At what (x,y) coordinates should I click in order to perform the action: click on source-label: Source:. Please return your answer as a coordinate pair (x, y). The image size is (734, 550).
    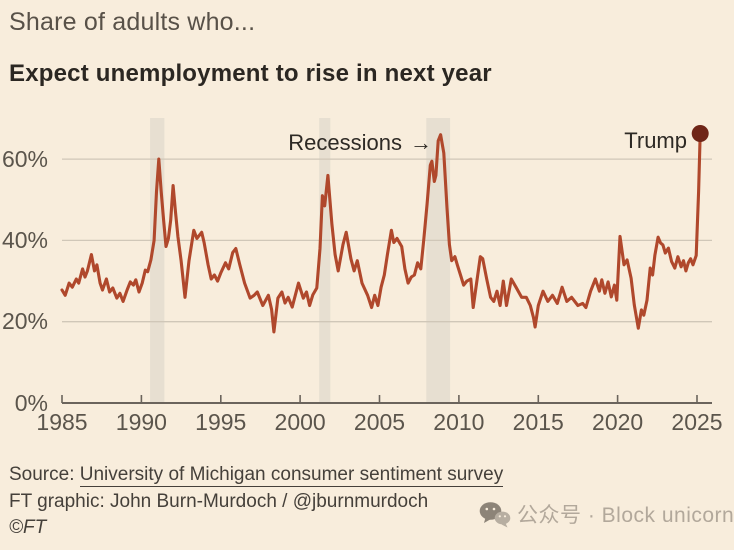
    Looking at the image, I should click on (42, 474).